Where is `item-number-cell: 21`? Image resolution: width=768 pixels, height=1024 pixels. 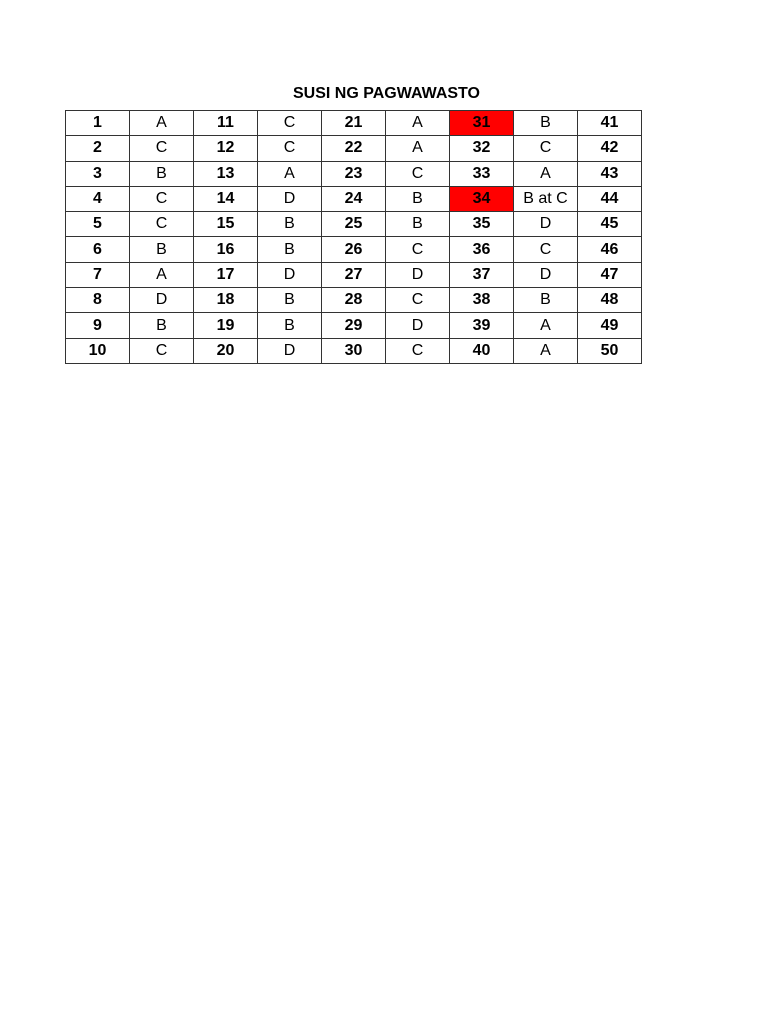 item-number-cell: 21 is located at coordinates (353, 123).